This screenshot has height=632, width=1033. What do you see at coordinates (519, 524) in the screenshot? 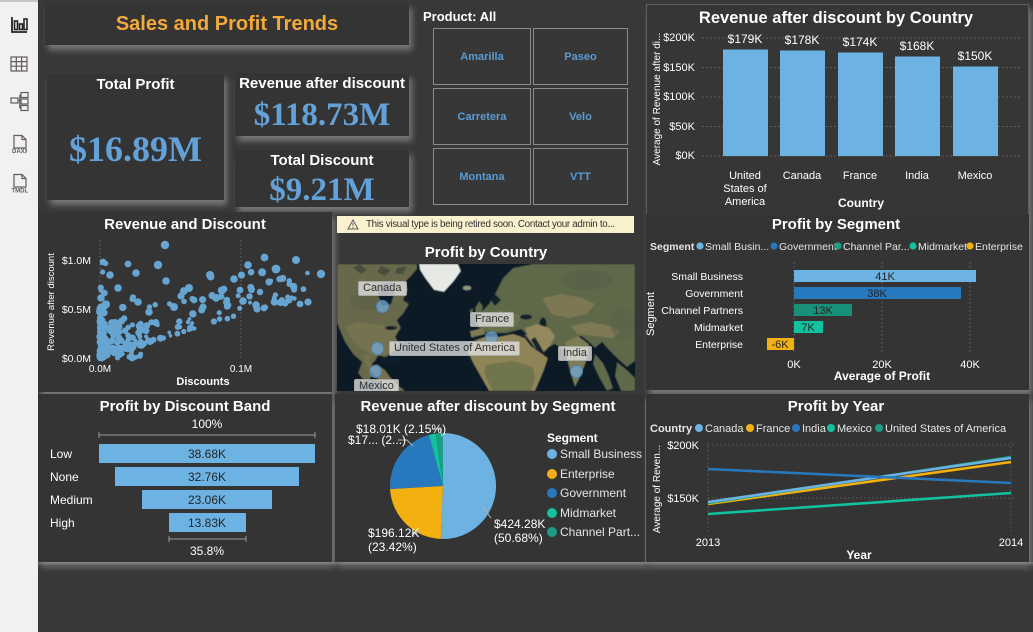
I see `svg-text: $424.28K` at bounding box center [519, 524].